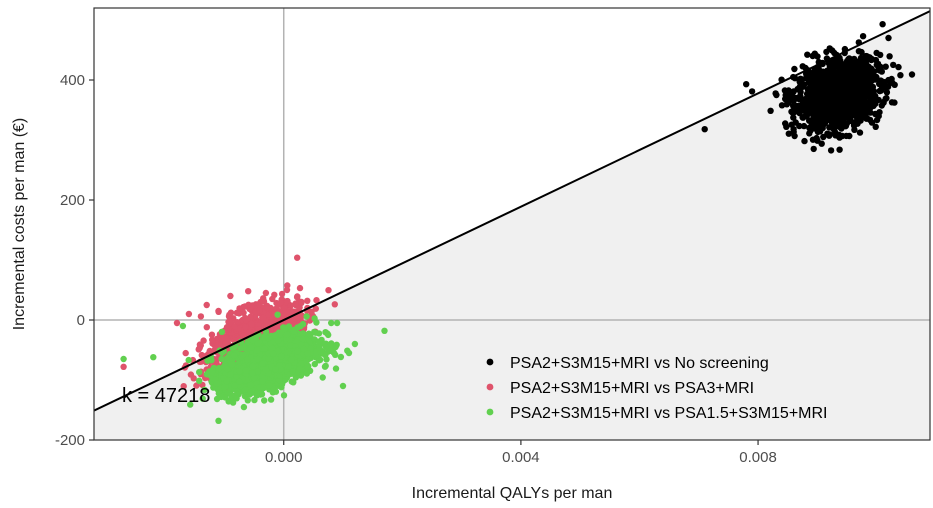 The width and height of the screenshot is (933, 508). Describe the element at coordinates (81, 320) in the screenshot. I see `y-tick-label: 0` at that location.